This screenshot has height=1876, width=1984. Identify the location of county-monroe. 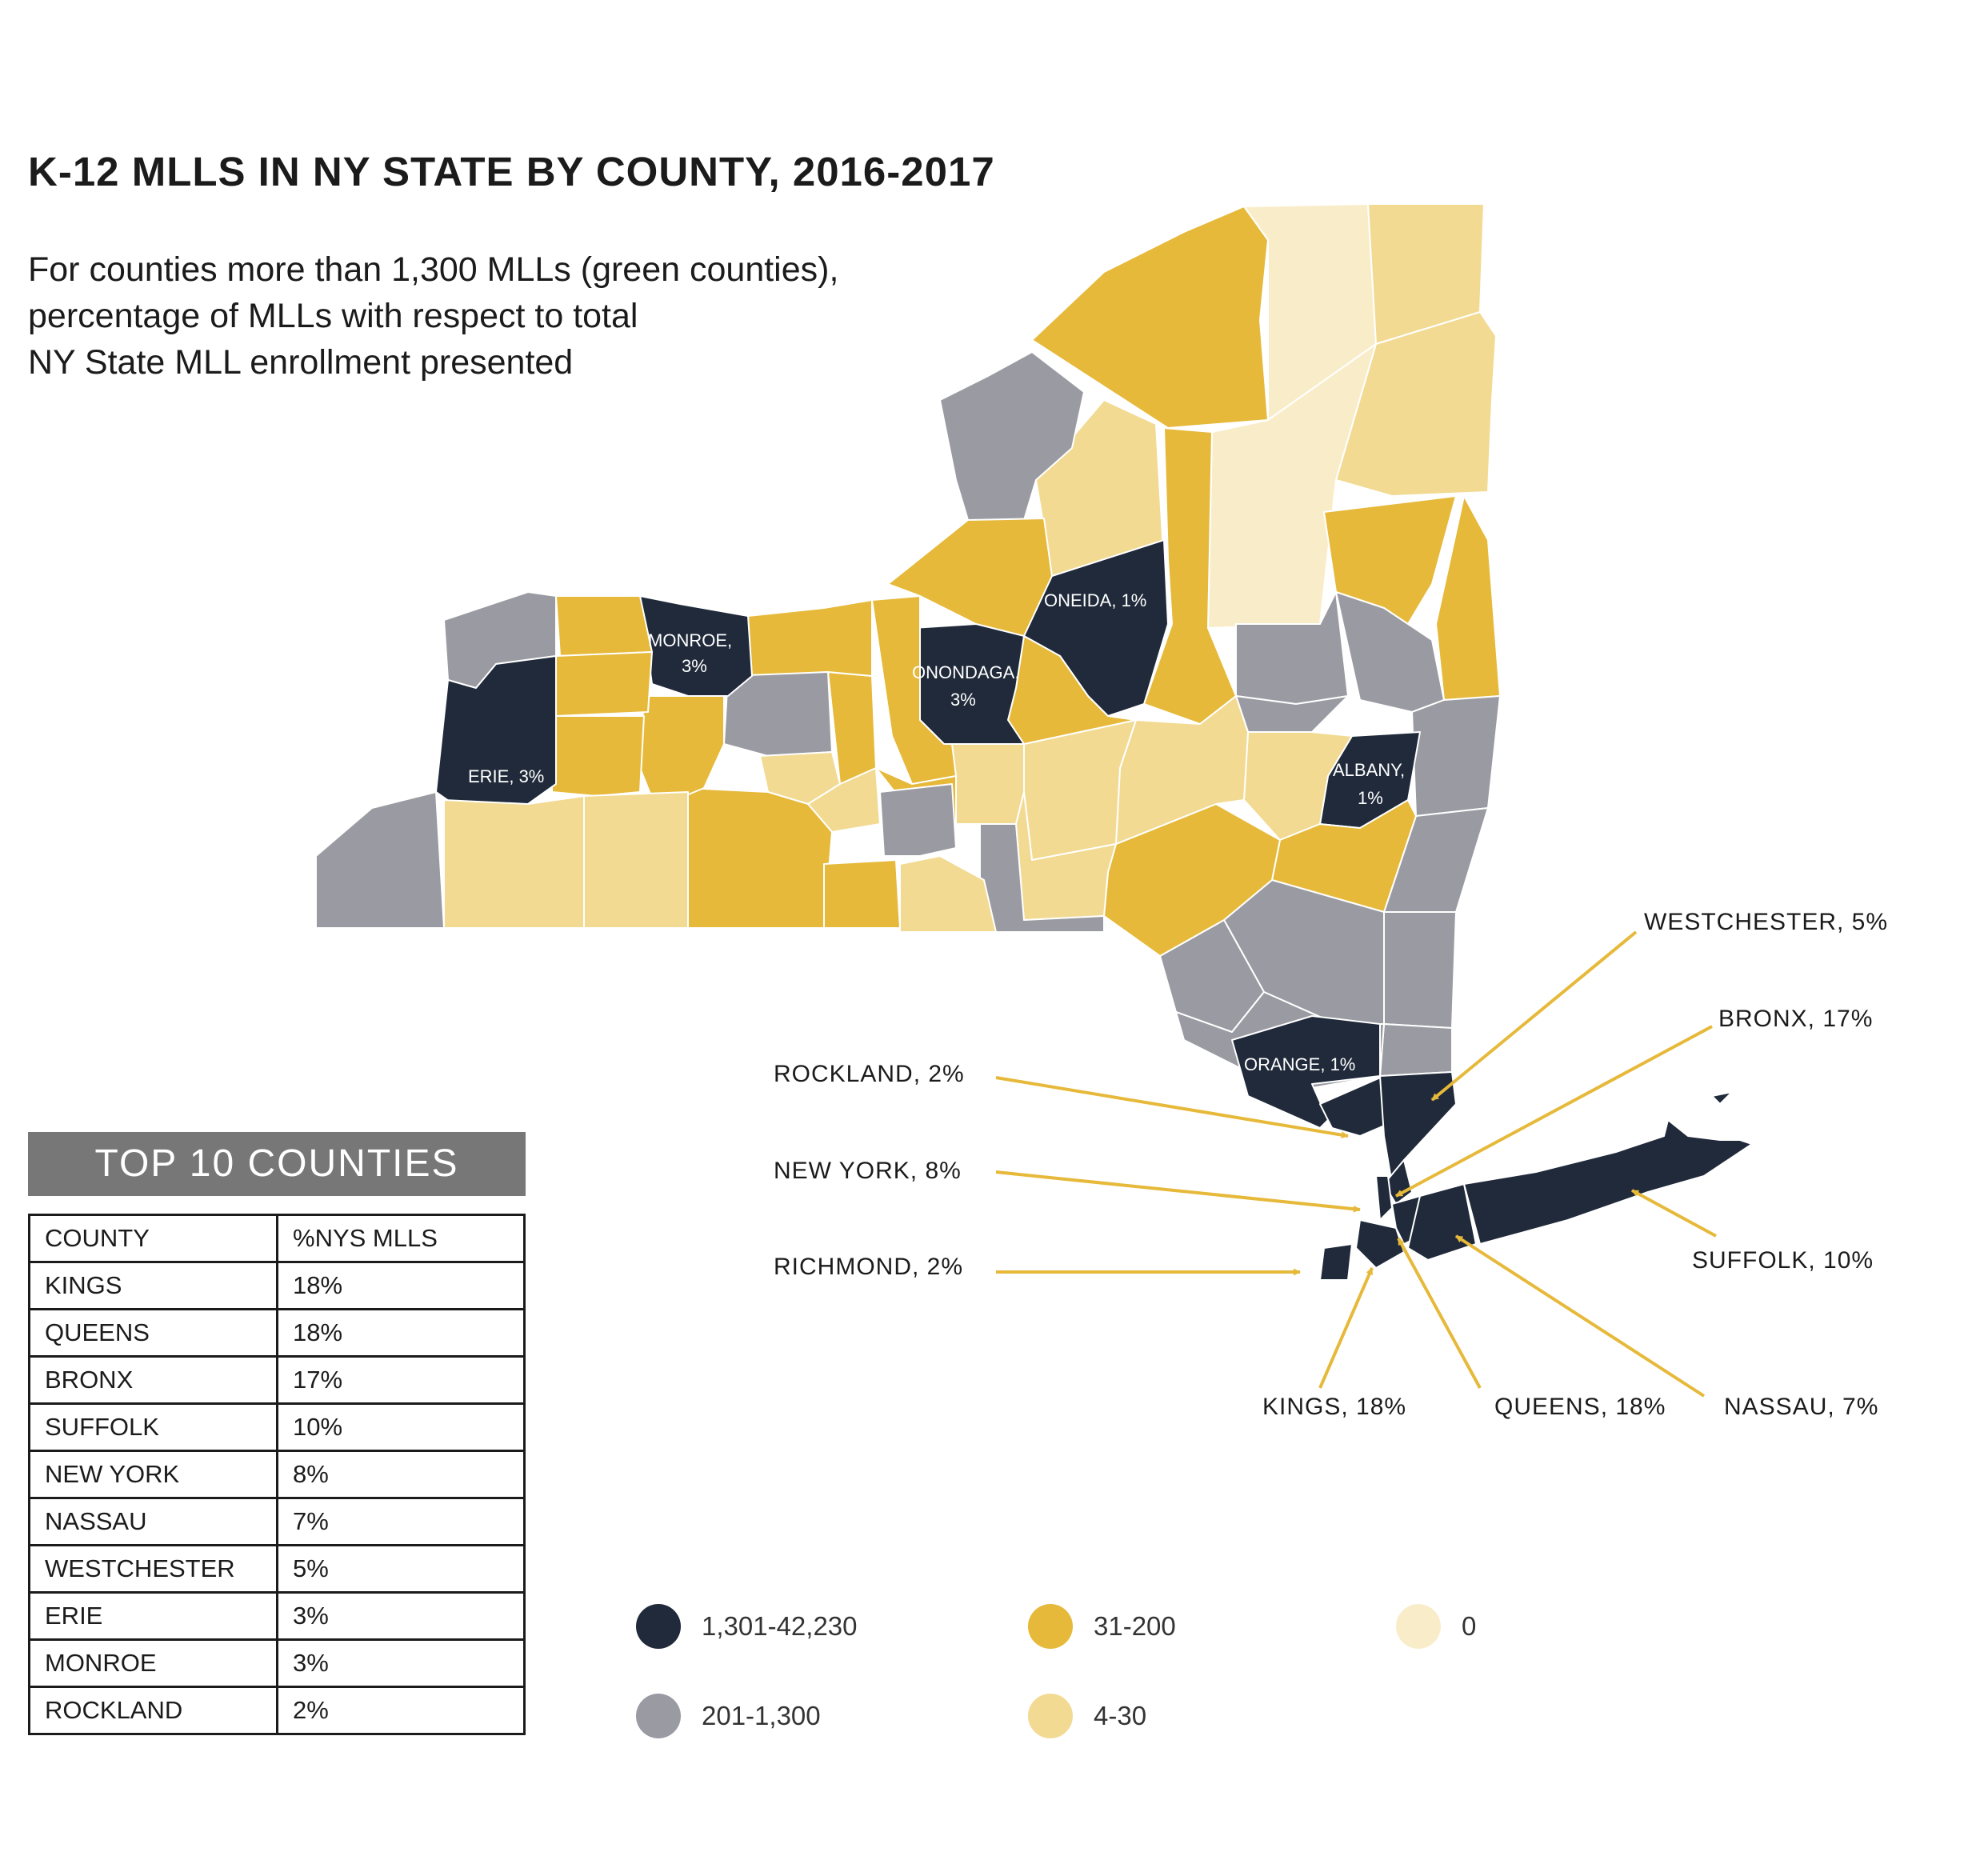
(696, 646).